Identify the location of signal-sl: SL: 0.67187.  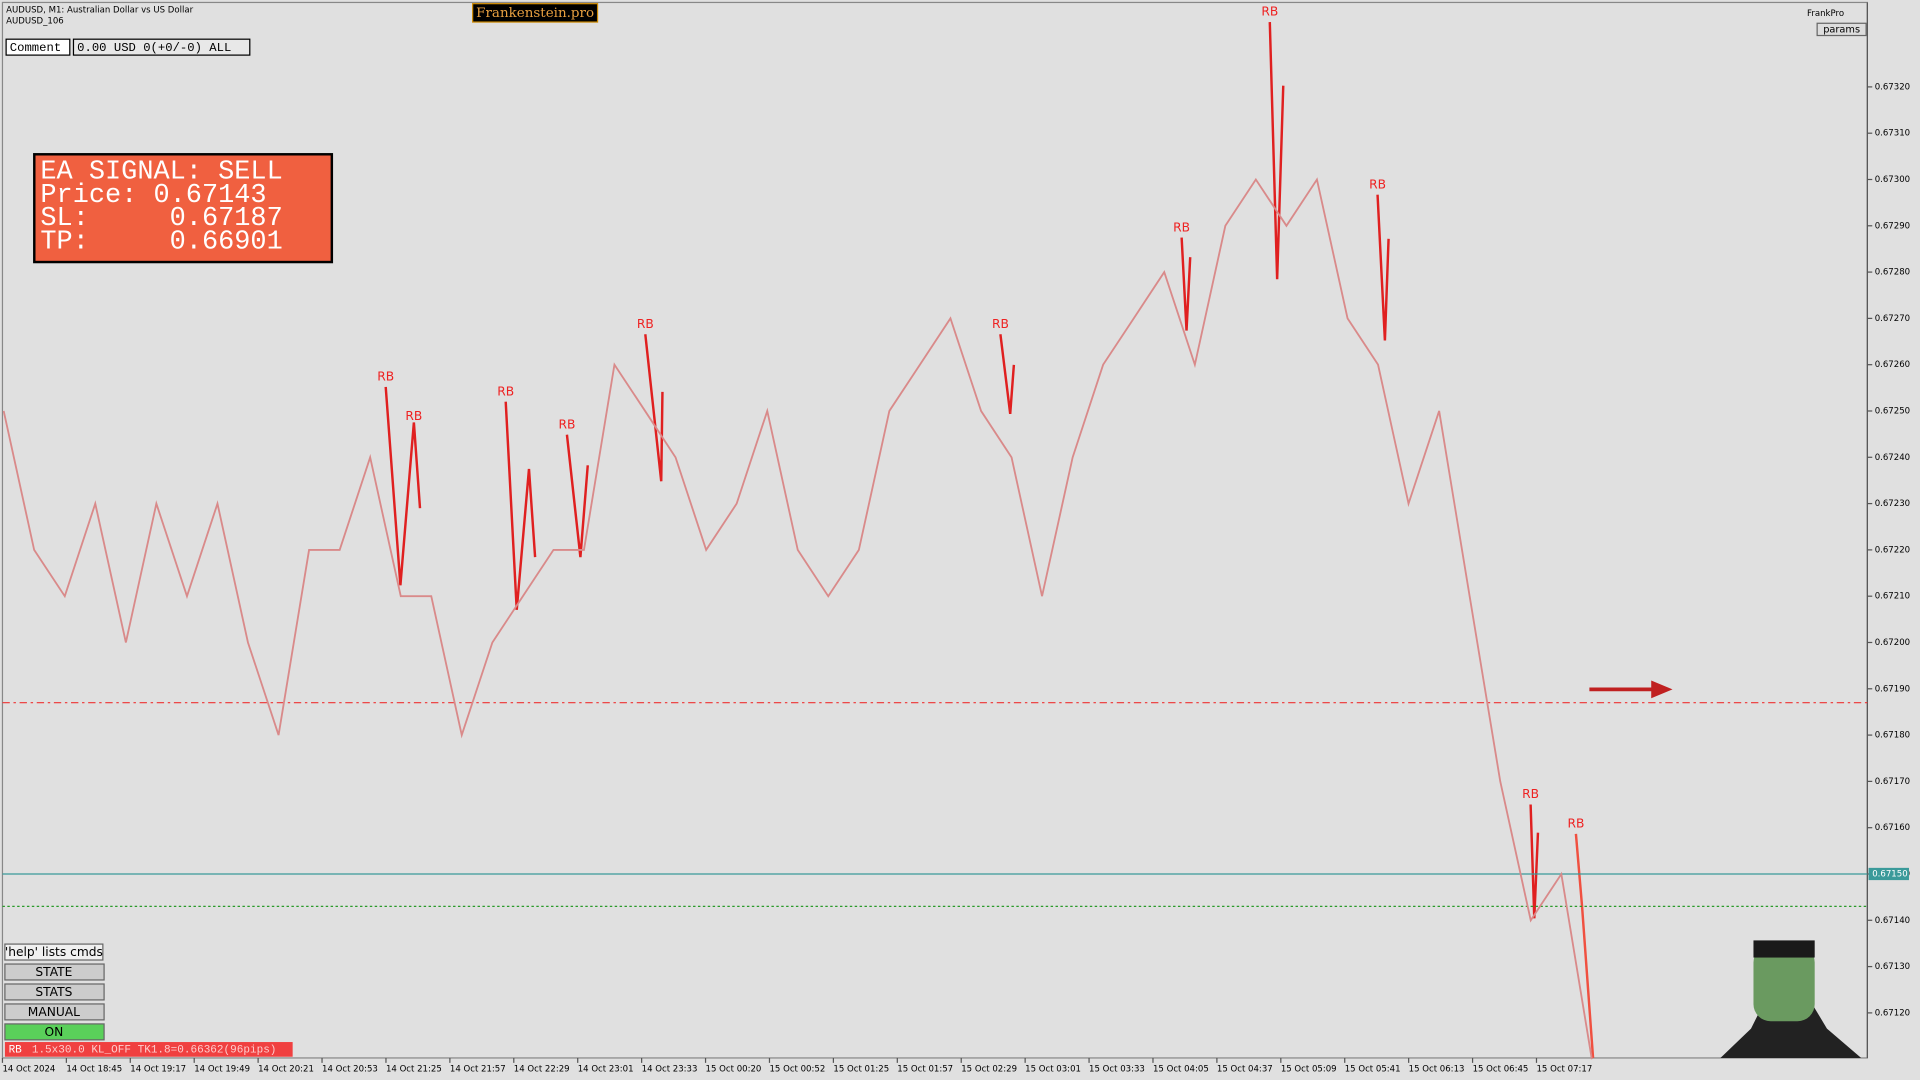
(161, 219).